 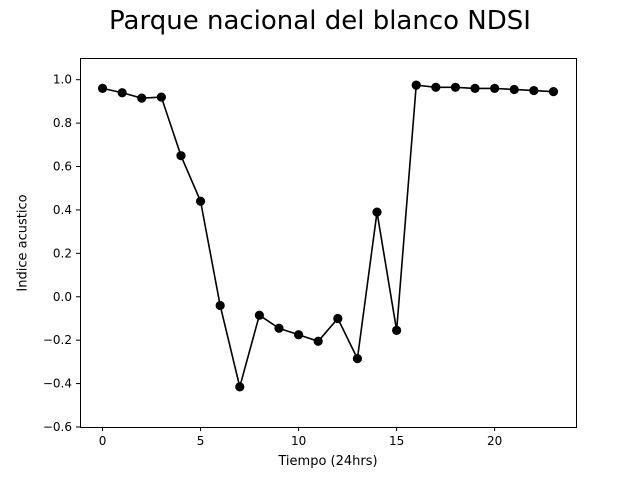 What do you see at coordinates (62, 297) in the screenshot?
I see `y-tick-label: 0.0` at bounding box center [62, 297].